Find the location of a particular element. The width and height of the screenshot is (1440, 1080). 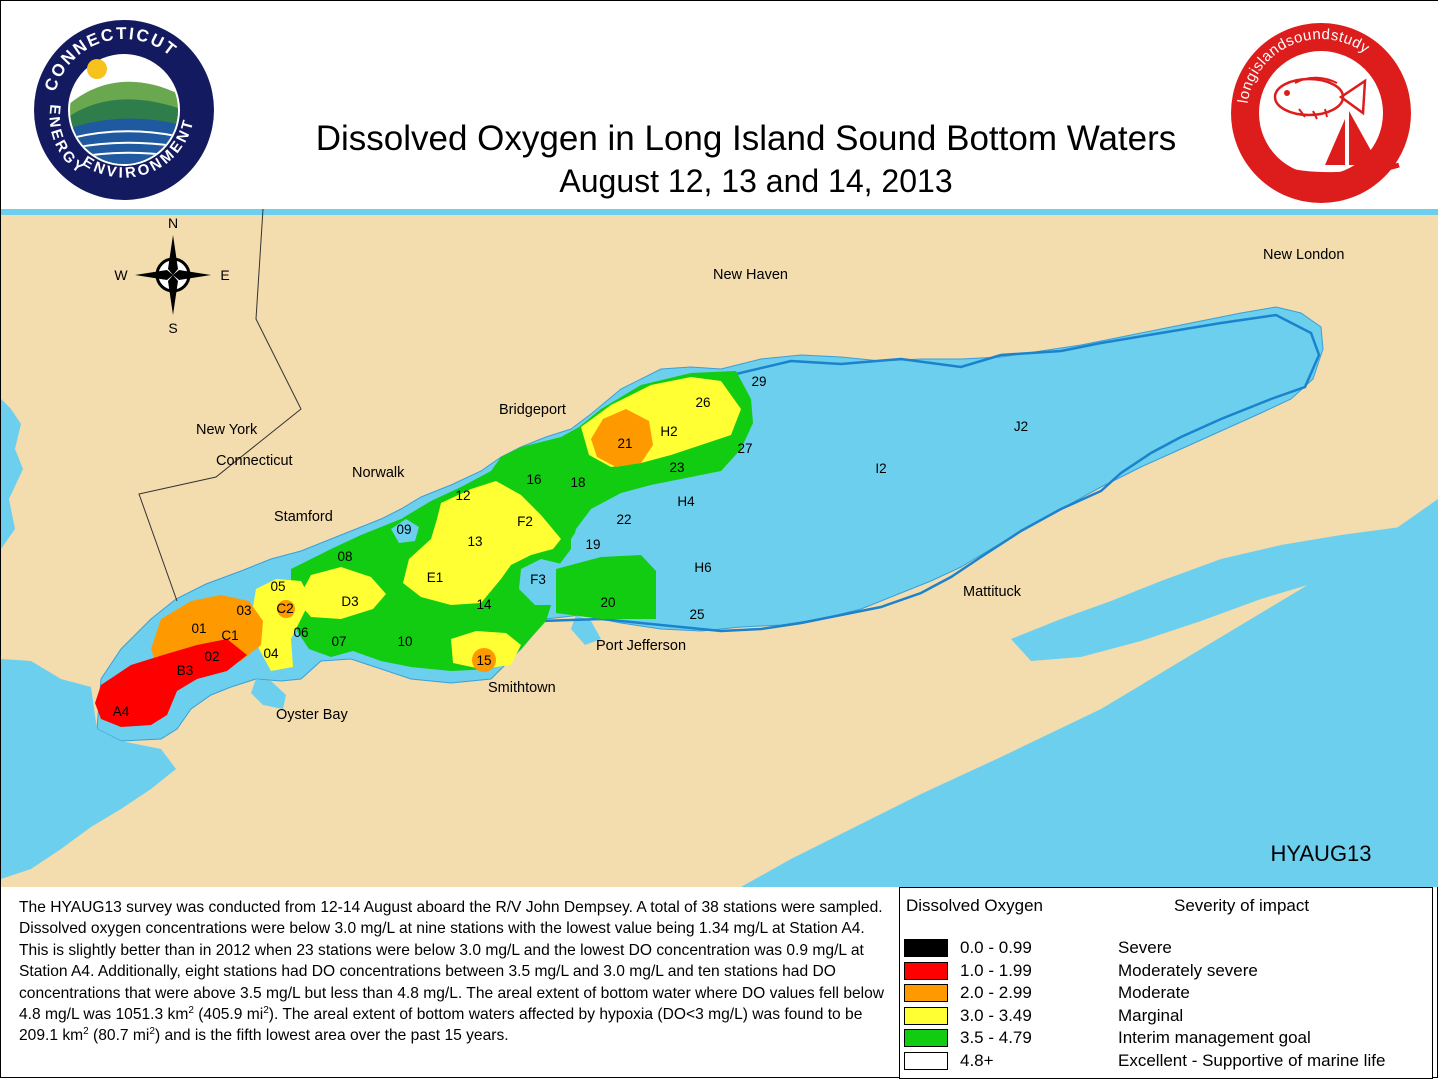

place-oyster-bay: Oyster Bay is located at coordinates (312, 715).